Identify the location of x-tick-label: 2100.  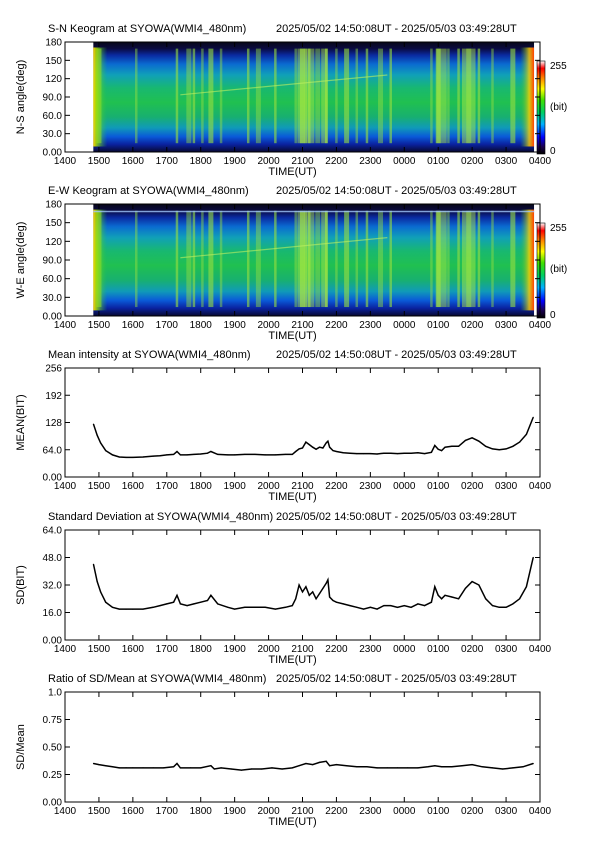
(302, 161).